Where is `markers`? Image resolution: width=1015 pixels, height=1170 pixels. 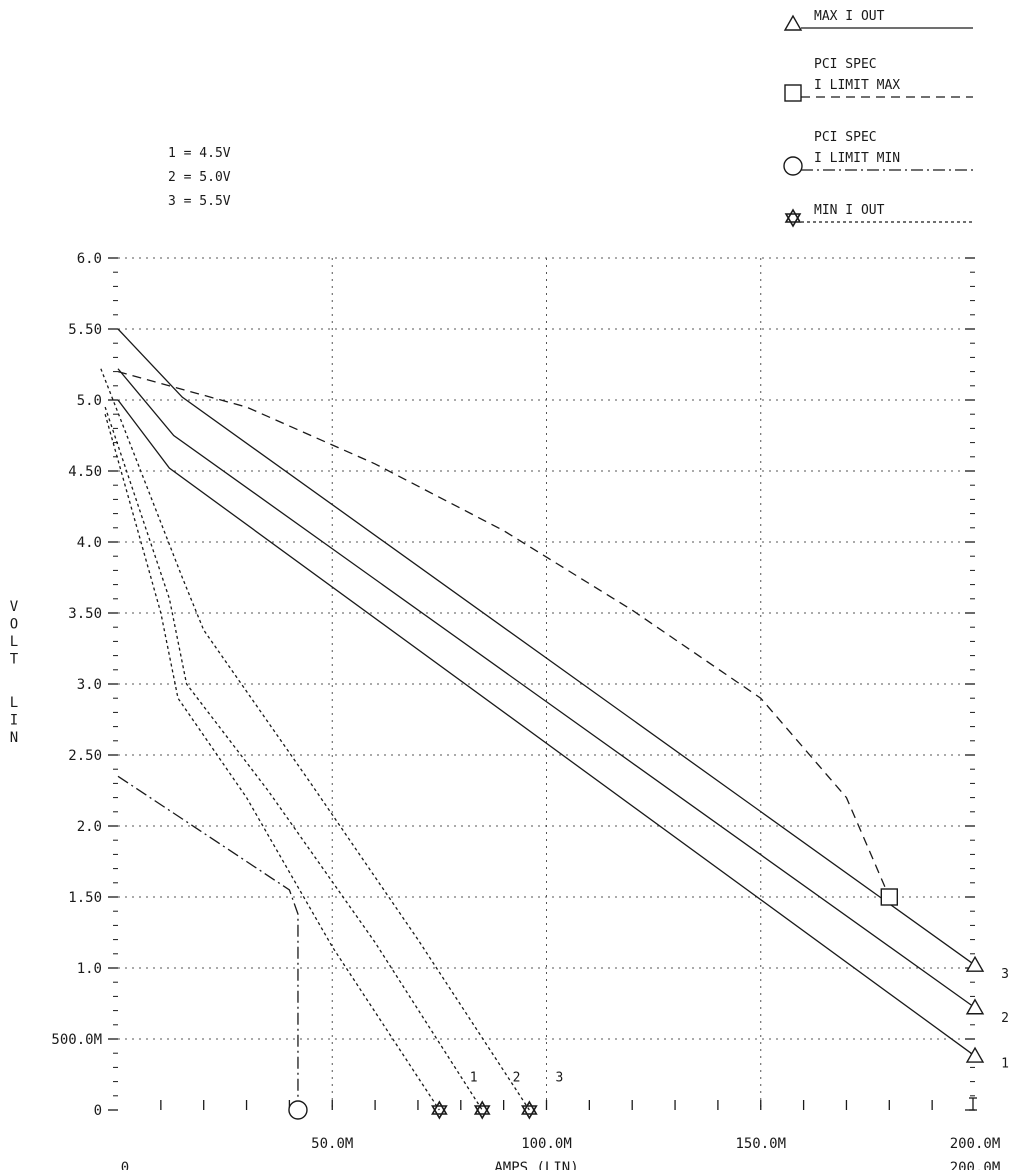
markers is located at coordinates (636, 1004).